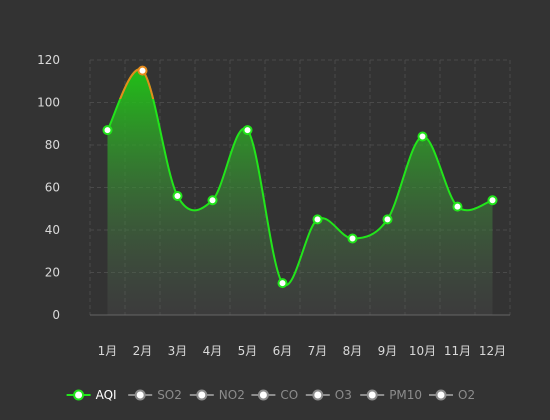 This screenshot has height=420, width=550. What do you see at coordinates (405, 395) in the screenshot?
I see `legend-label: PM10` at bounding box center [405, 395].